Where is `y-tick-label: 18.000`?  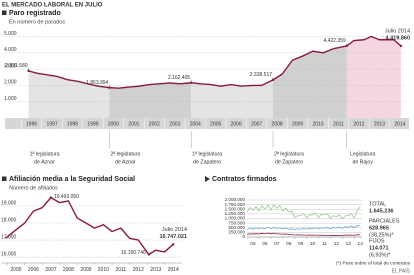 y-tick-label: 18.000 is located at coordinates (9, 220).